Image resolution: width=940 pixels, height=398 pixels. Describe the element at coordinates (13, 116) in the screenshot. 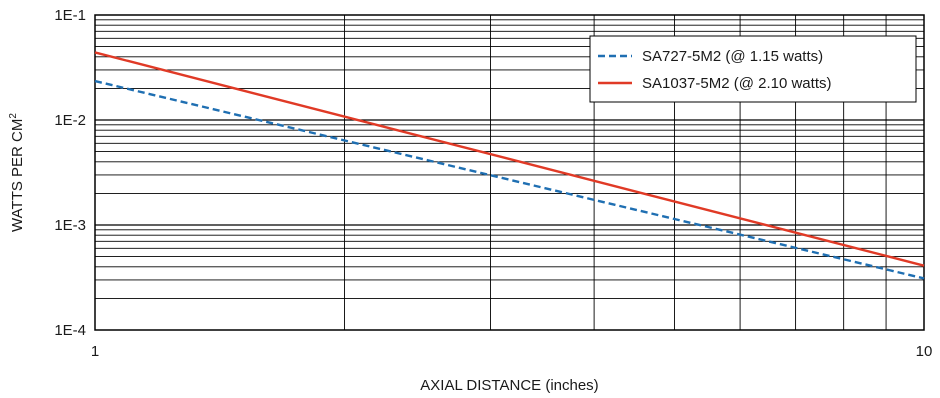

I see `y-axis-label-superscript: 2` at that location.